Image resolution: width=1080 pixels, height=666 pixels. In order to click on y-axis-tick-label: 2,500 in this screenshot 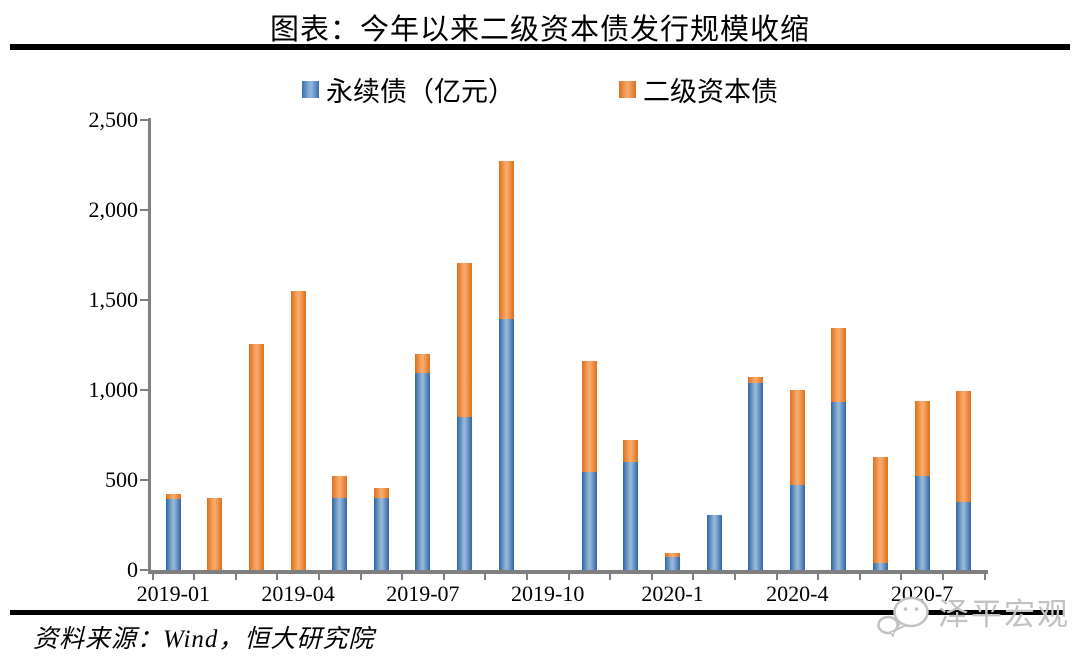, I will do `click(113, 119)`.